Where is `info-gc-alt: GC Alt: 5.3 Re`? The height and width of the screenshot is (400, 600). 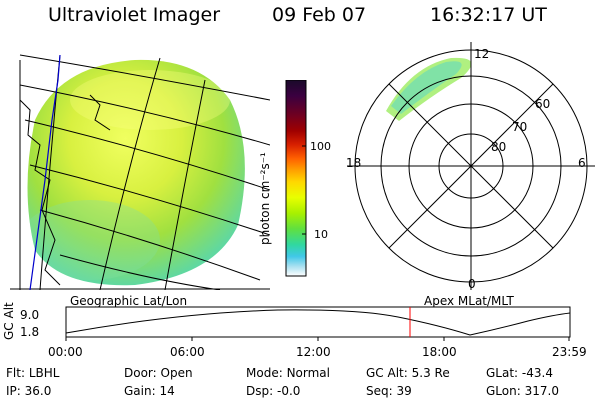 info-gc-alt: GC Alt: 5.3 Re is located at coordinates (408, 373).